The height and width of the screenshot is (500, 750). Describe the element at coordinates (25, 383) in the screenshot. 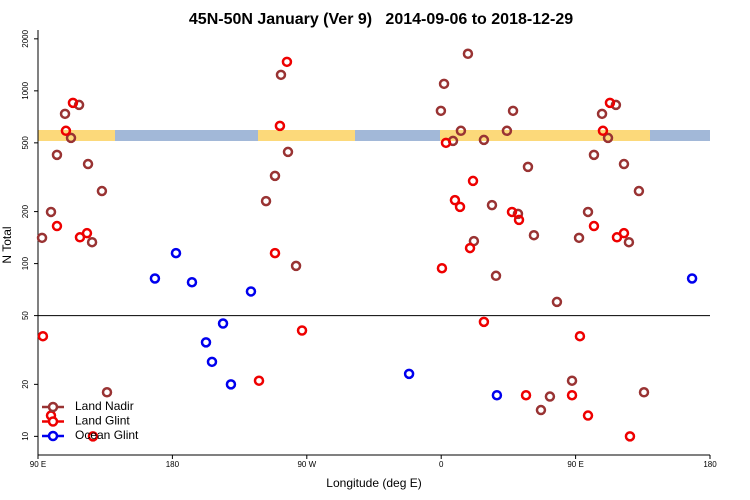

I see `y-tick-label: 20` at that location.